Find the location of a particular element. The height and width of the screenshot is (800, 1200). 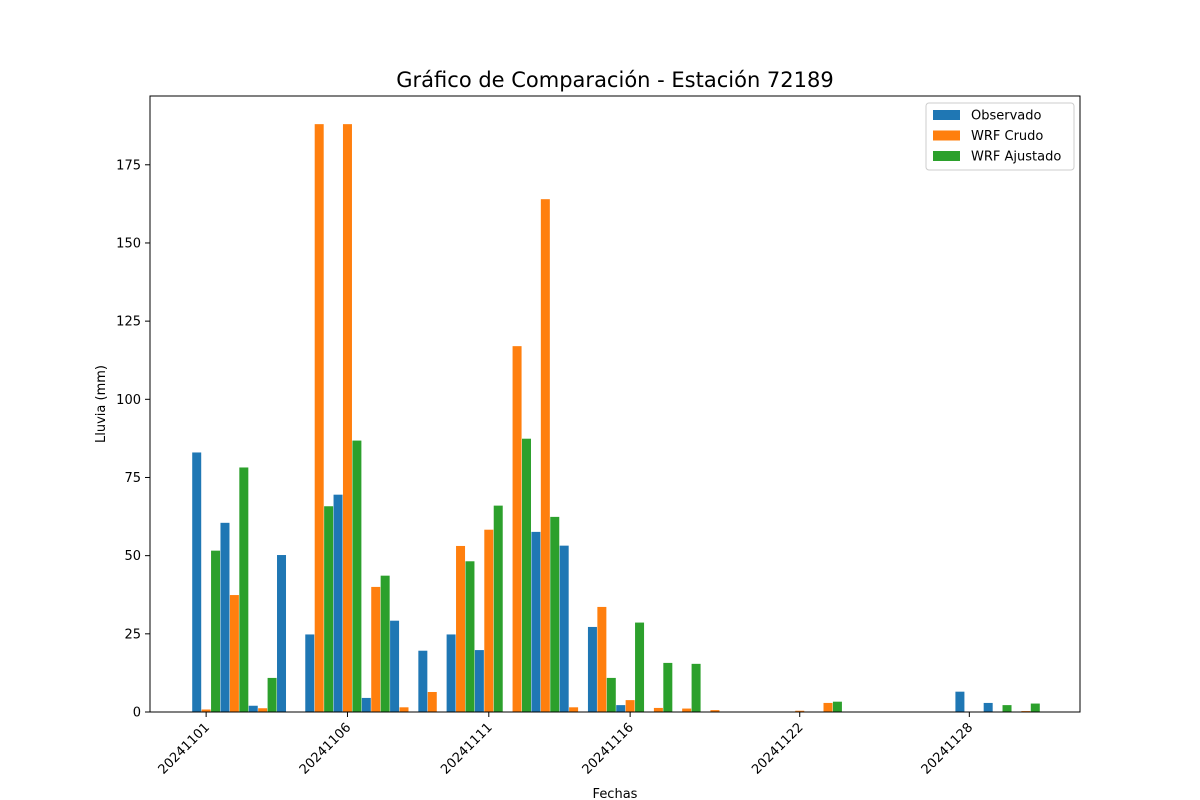

x-tick-label: 20241128 is located at coordinates (947, 748).